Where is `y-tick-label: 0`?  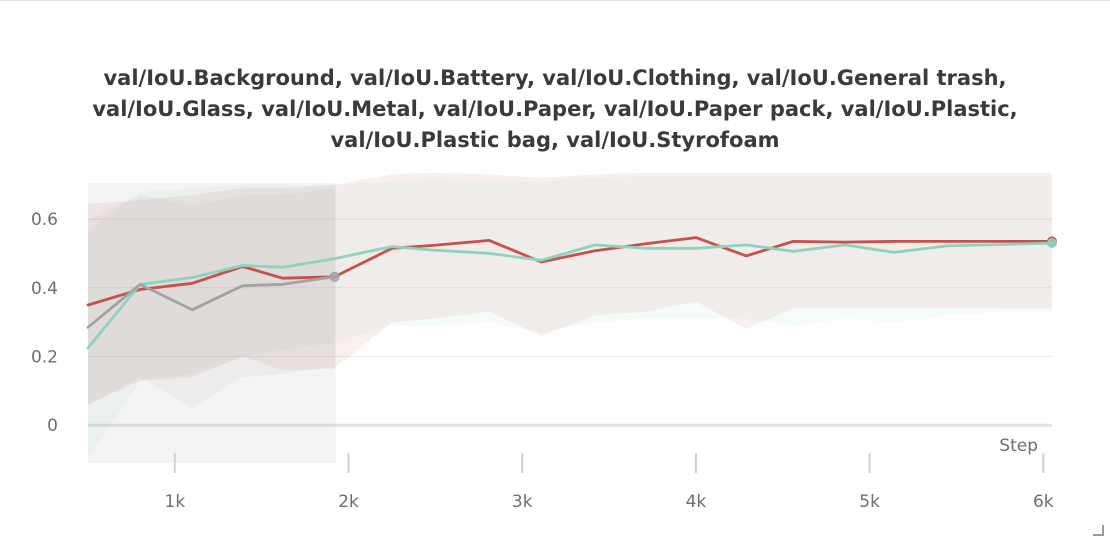 y-tick-label: 0 is located at coordinates (52, 426).